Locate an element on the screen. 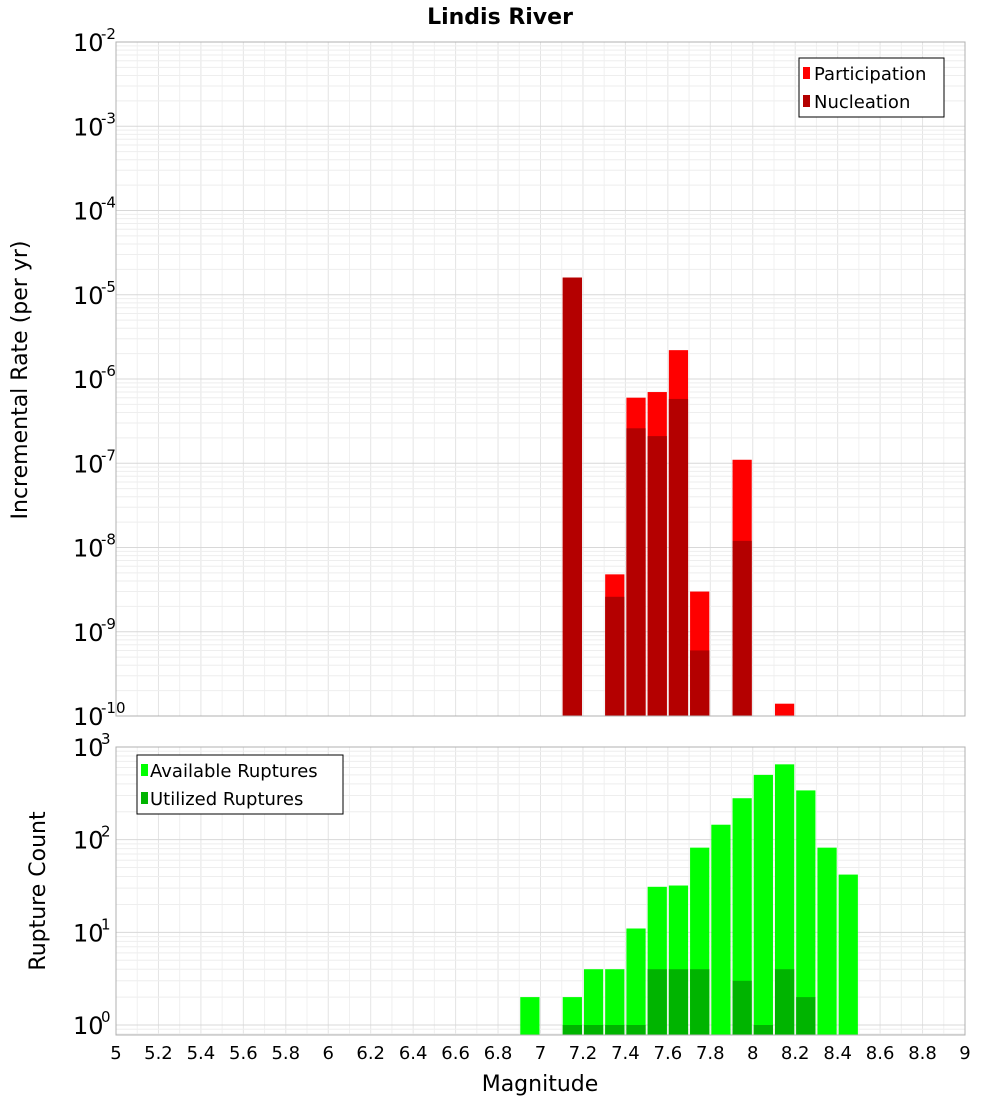 The width and height of the screenshot is (1000, 1100). x-tick-label: 5.2 is located at coordinates (158, 1053).